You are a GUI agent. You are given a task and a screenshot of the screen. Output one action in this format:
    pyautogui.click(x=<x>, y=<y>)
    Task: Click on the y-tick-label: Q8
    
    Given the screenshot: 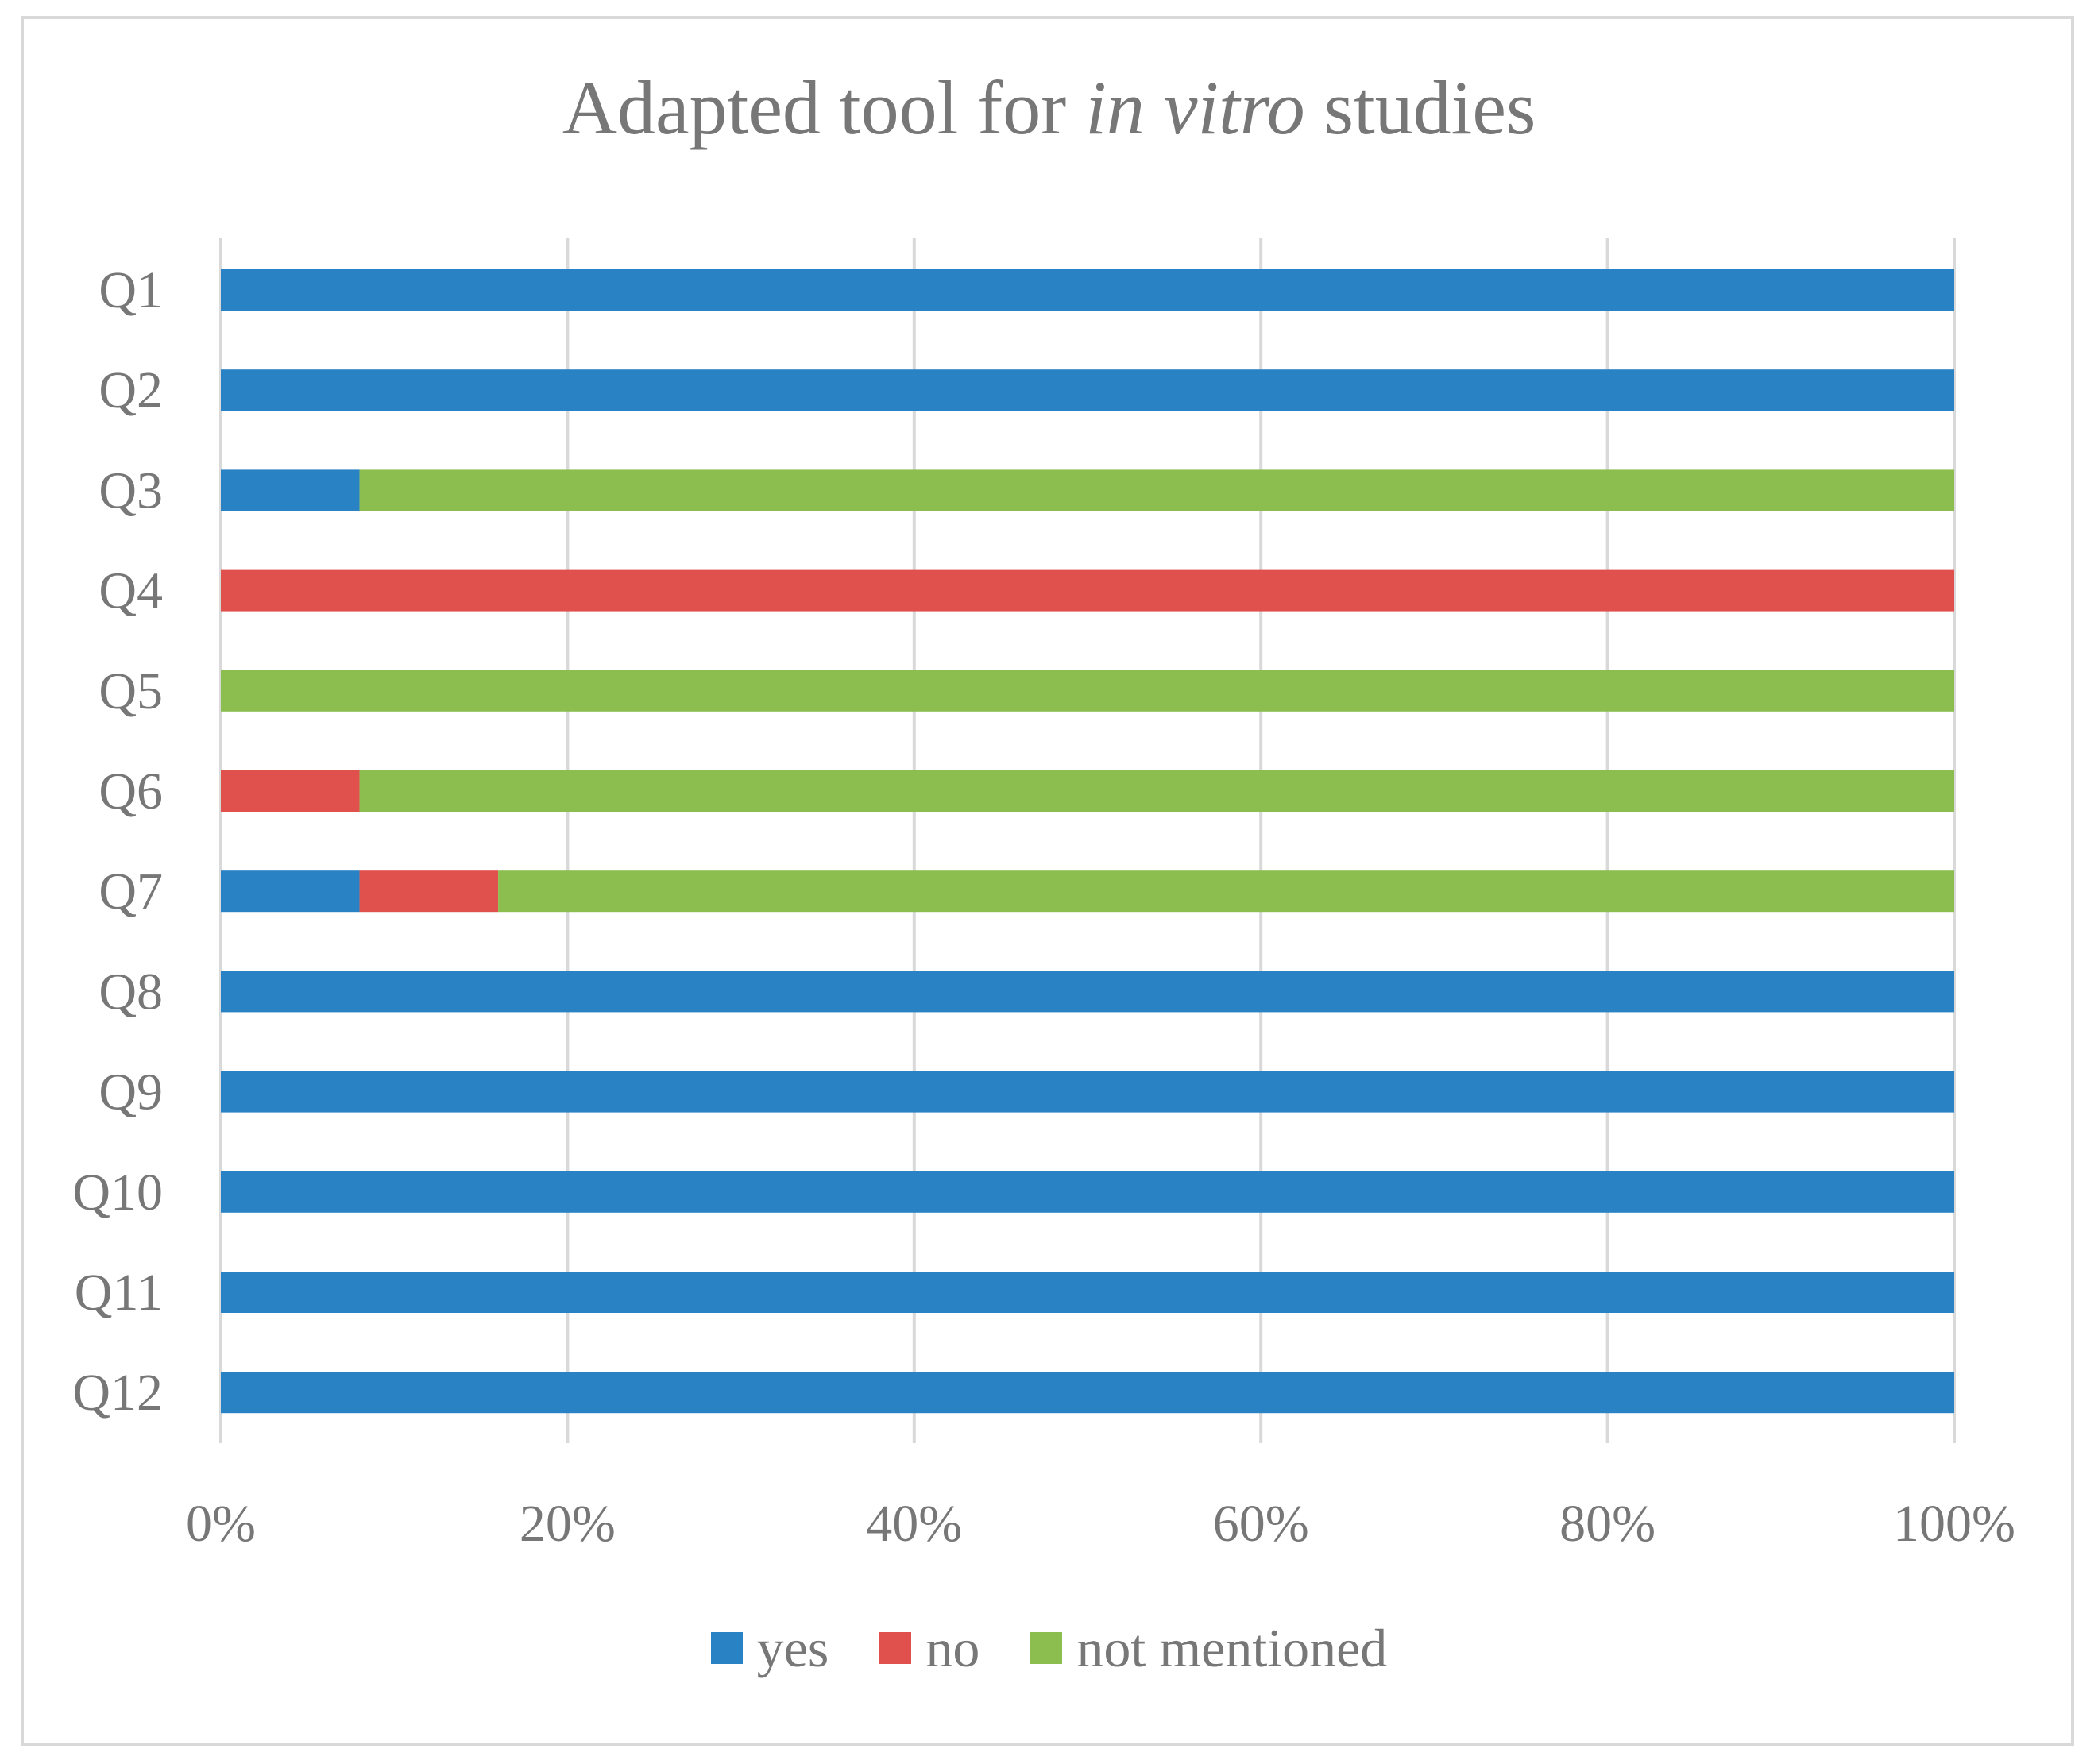 What is the action you would take?
    pyautogui.click(x=131, y=992)
    